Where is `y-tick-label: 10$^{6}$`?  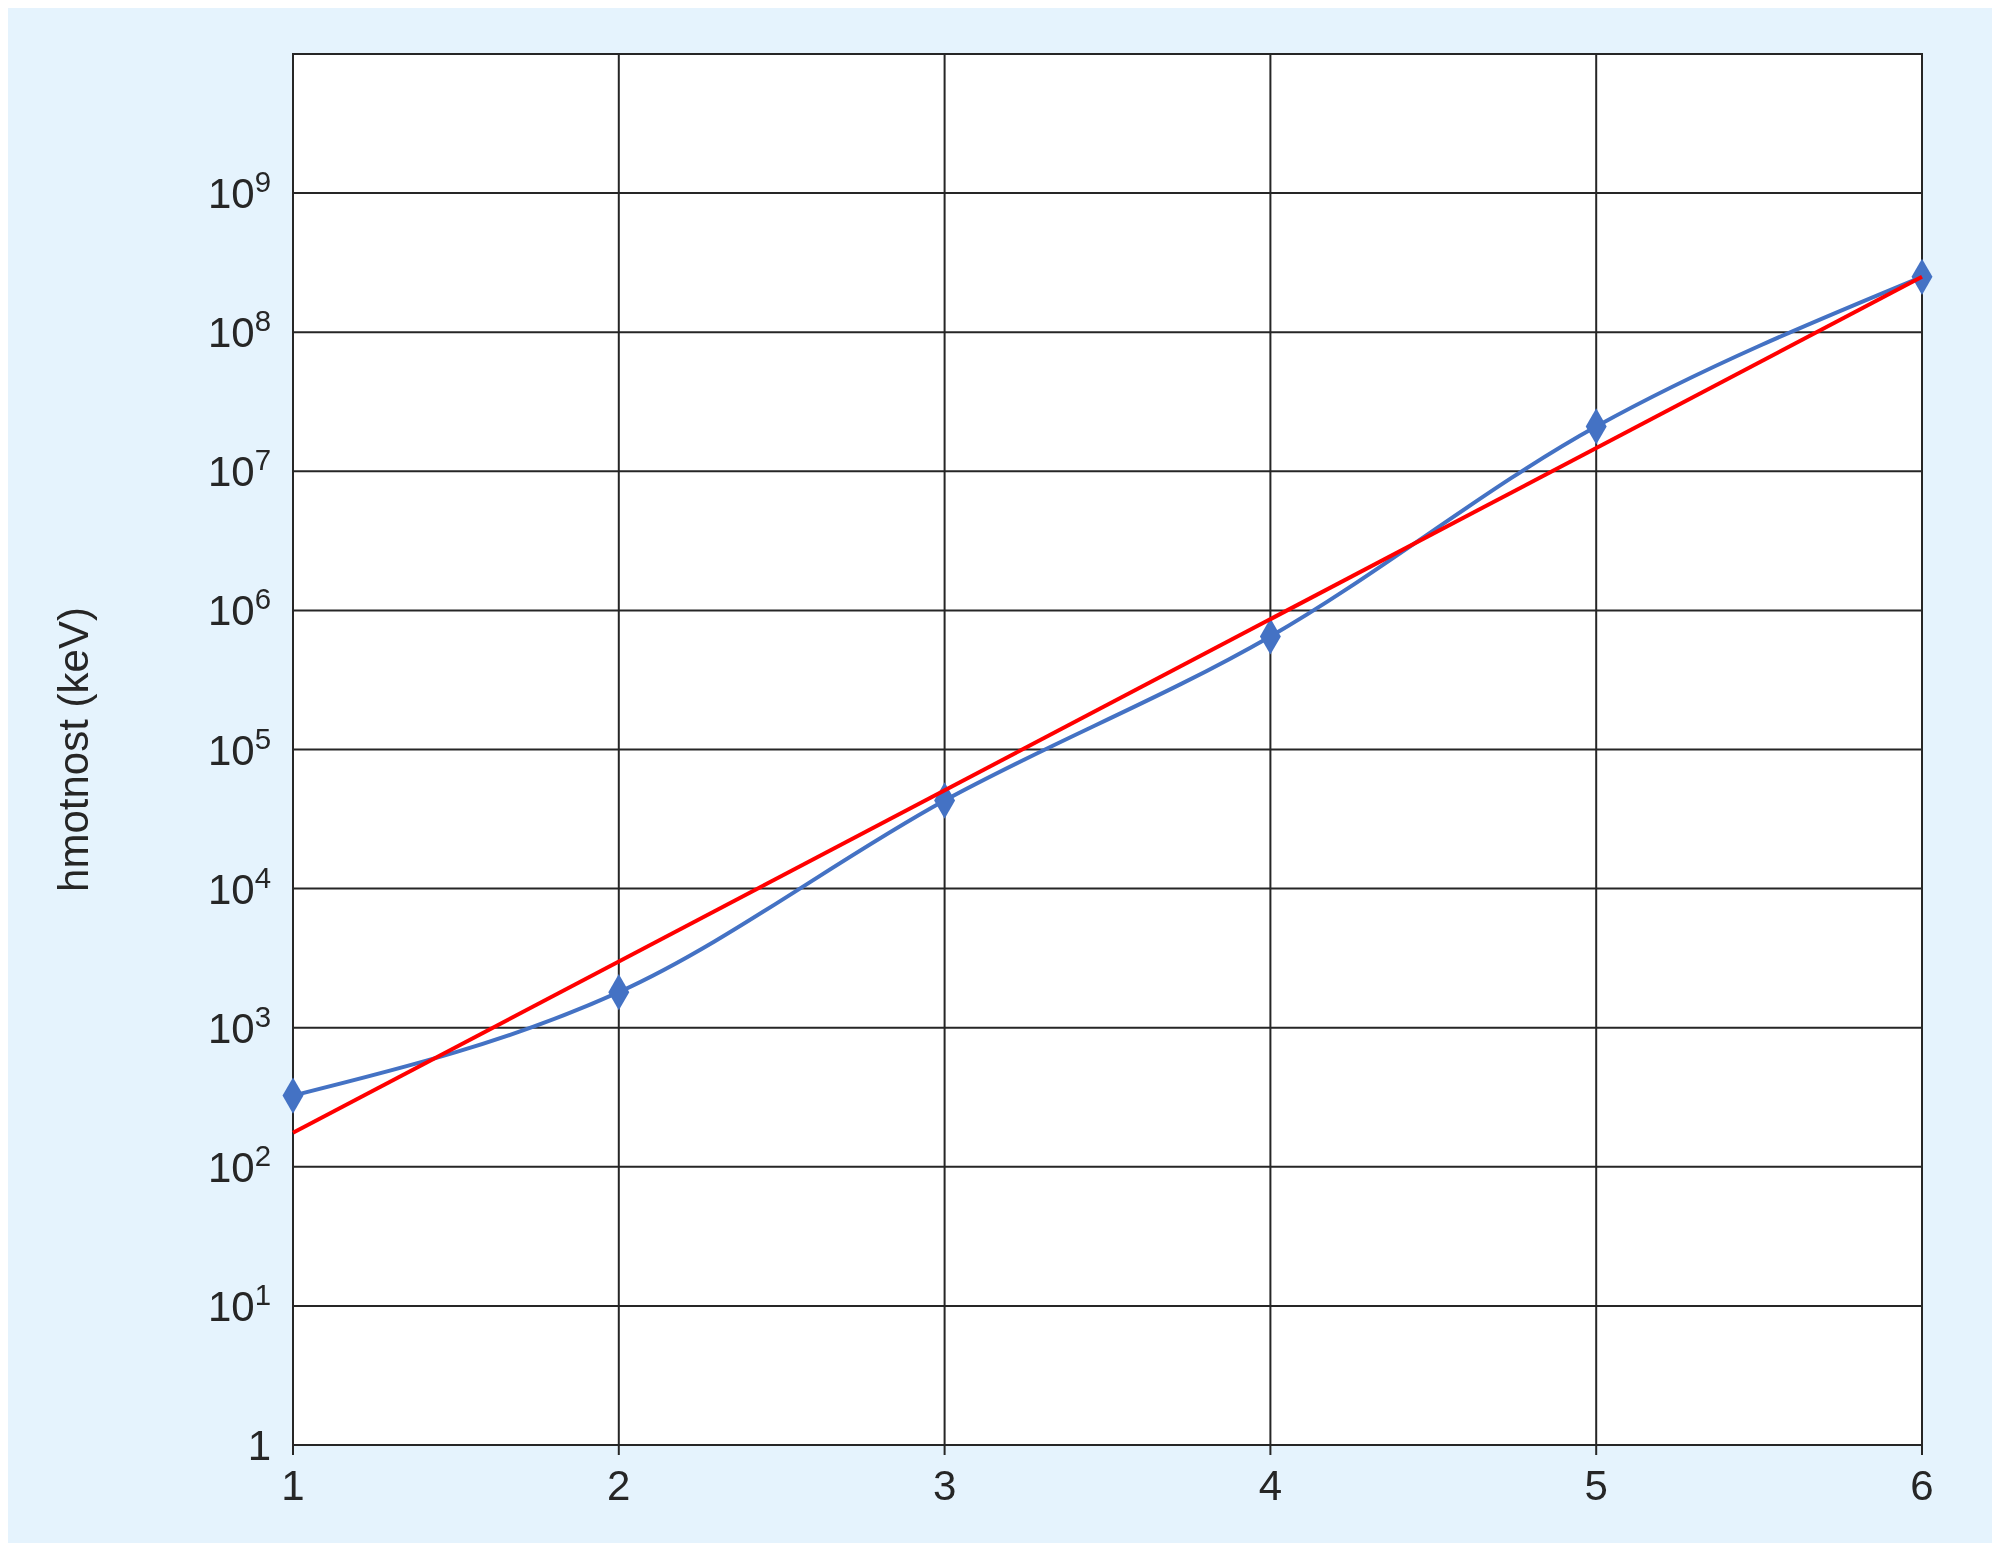
y-tick-label: 10$^{6}$ is located at coordinates (239, 608).